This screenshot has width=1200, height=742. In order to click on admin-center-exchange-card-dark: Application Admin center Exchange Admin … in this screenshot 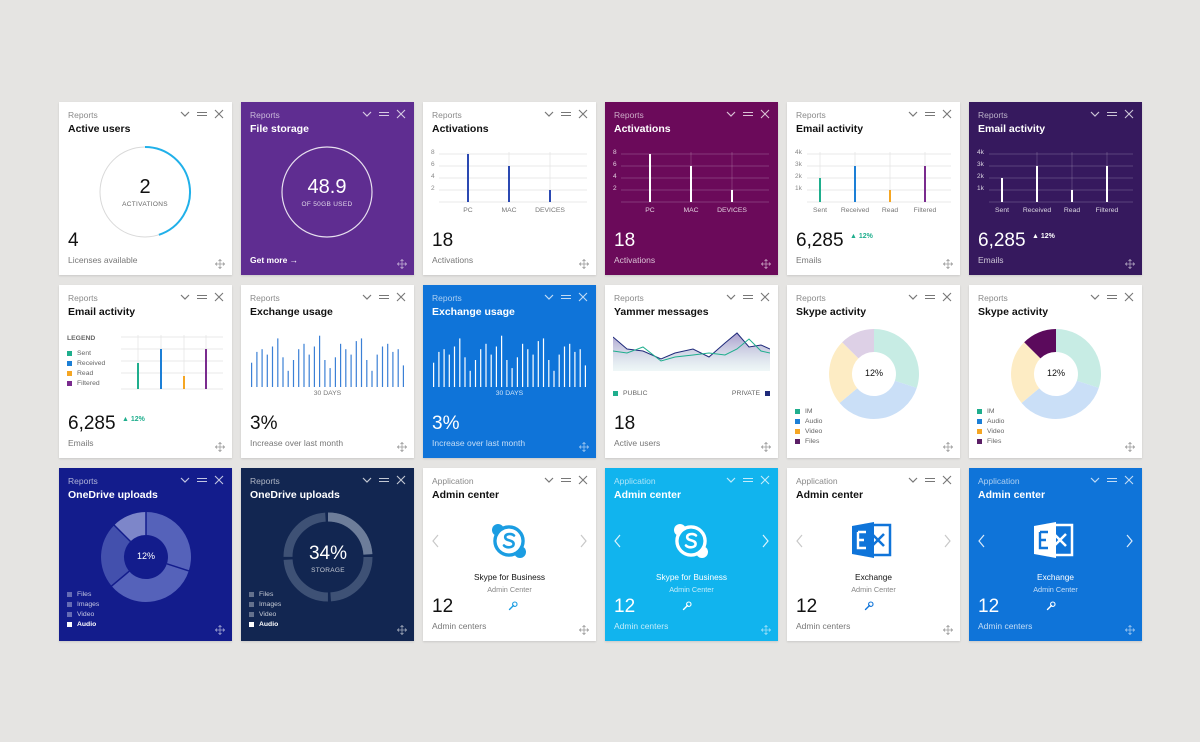, I will do `click(1055, 554)`.